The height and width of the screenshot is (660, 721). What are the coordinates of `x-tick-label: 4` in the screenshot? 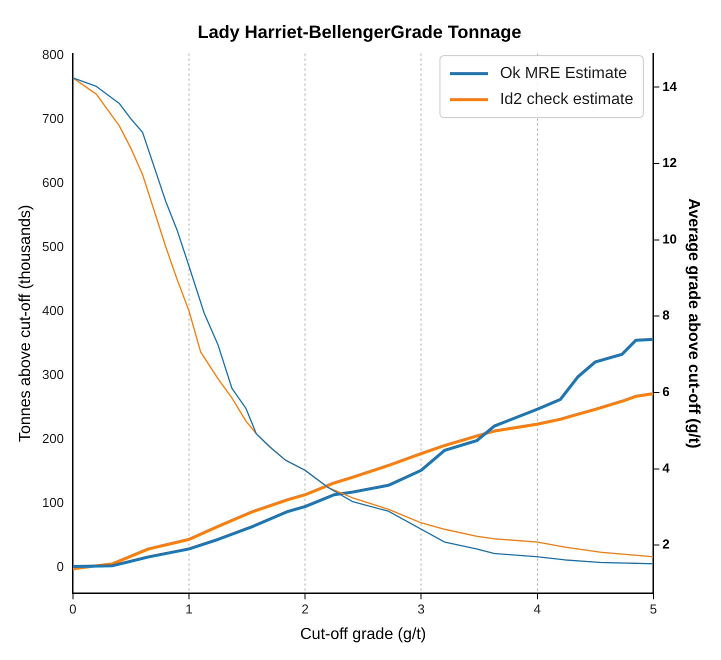 It's located at (537, 609).